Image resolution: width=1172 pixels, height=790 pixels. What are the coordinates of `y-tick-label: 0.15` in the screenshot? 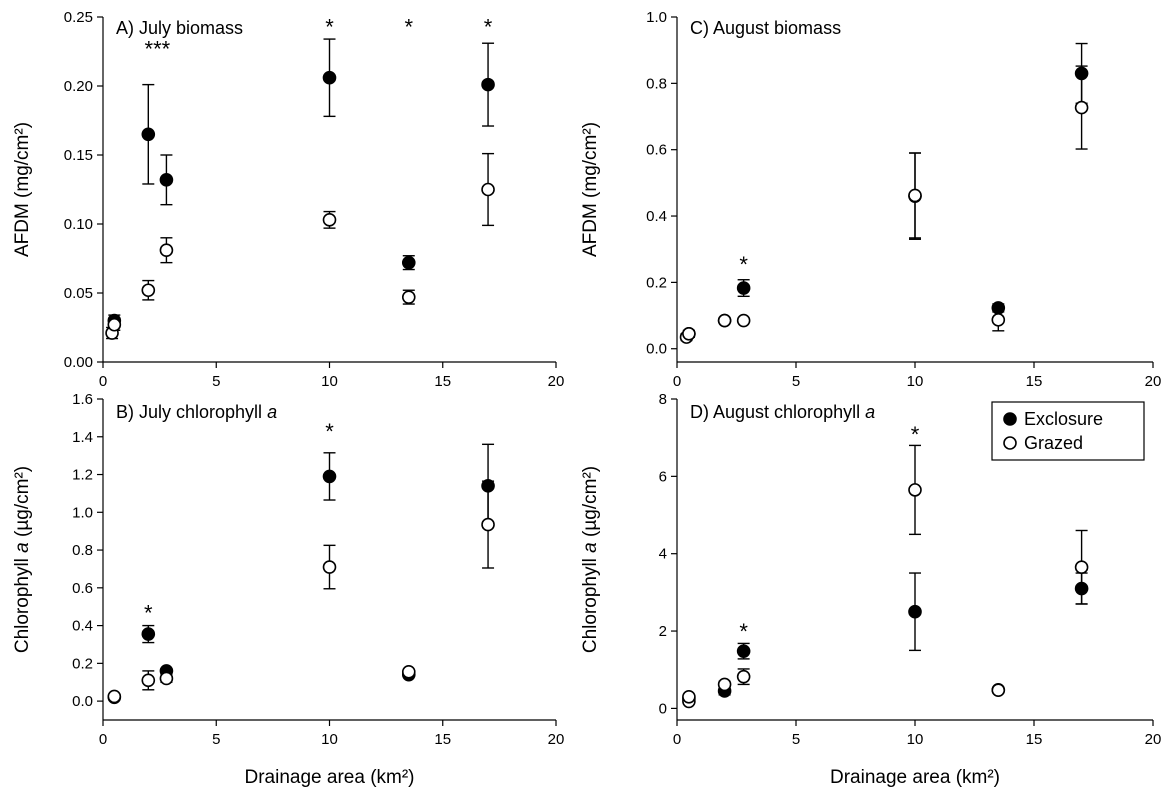 It's located at (78, 155).